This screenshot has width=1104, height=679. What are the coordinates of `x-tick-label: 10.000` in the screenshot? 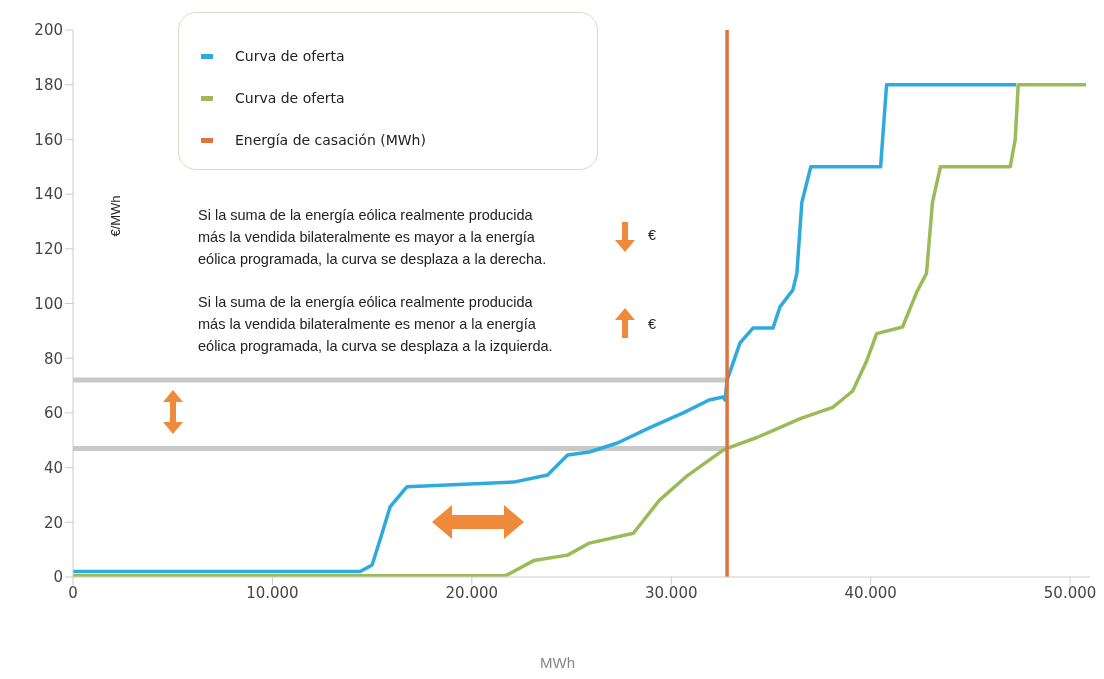 It's located at (272, 592).